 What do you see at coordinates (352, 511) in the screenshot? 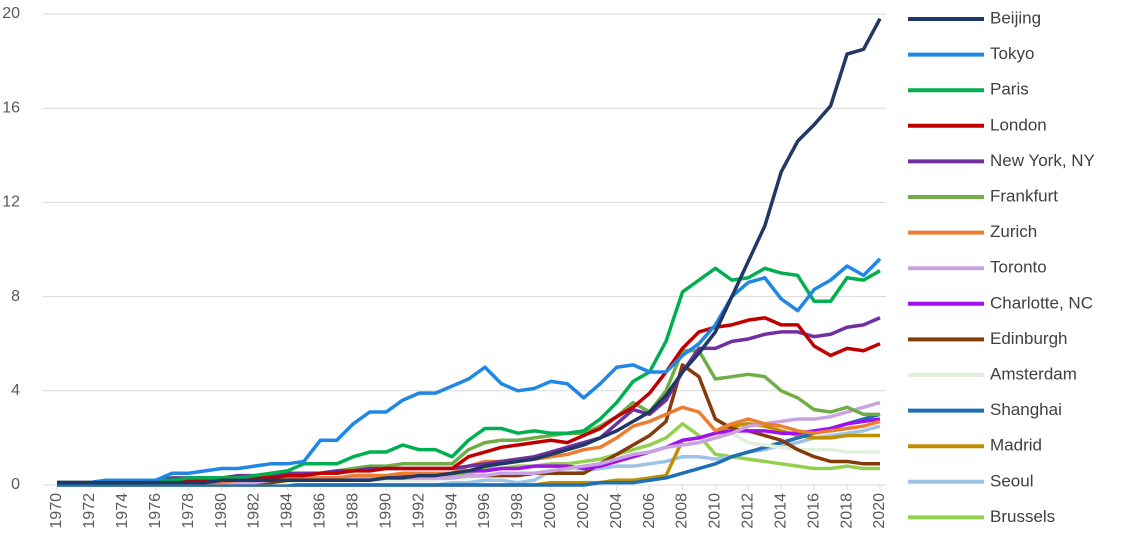
I see `x-tick-label: 1988` at bounding box center [352, 511].